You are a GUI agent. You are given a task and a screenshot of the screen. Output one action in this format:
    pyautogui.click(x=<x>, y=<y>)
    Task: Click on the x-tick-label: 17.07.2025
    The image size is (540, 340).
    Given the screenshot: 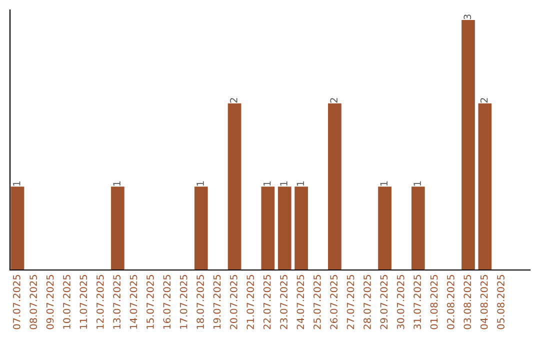 What is the action you would take?
    pyautogui.click(x=184, y=302)
    